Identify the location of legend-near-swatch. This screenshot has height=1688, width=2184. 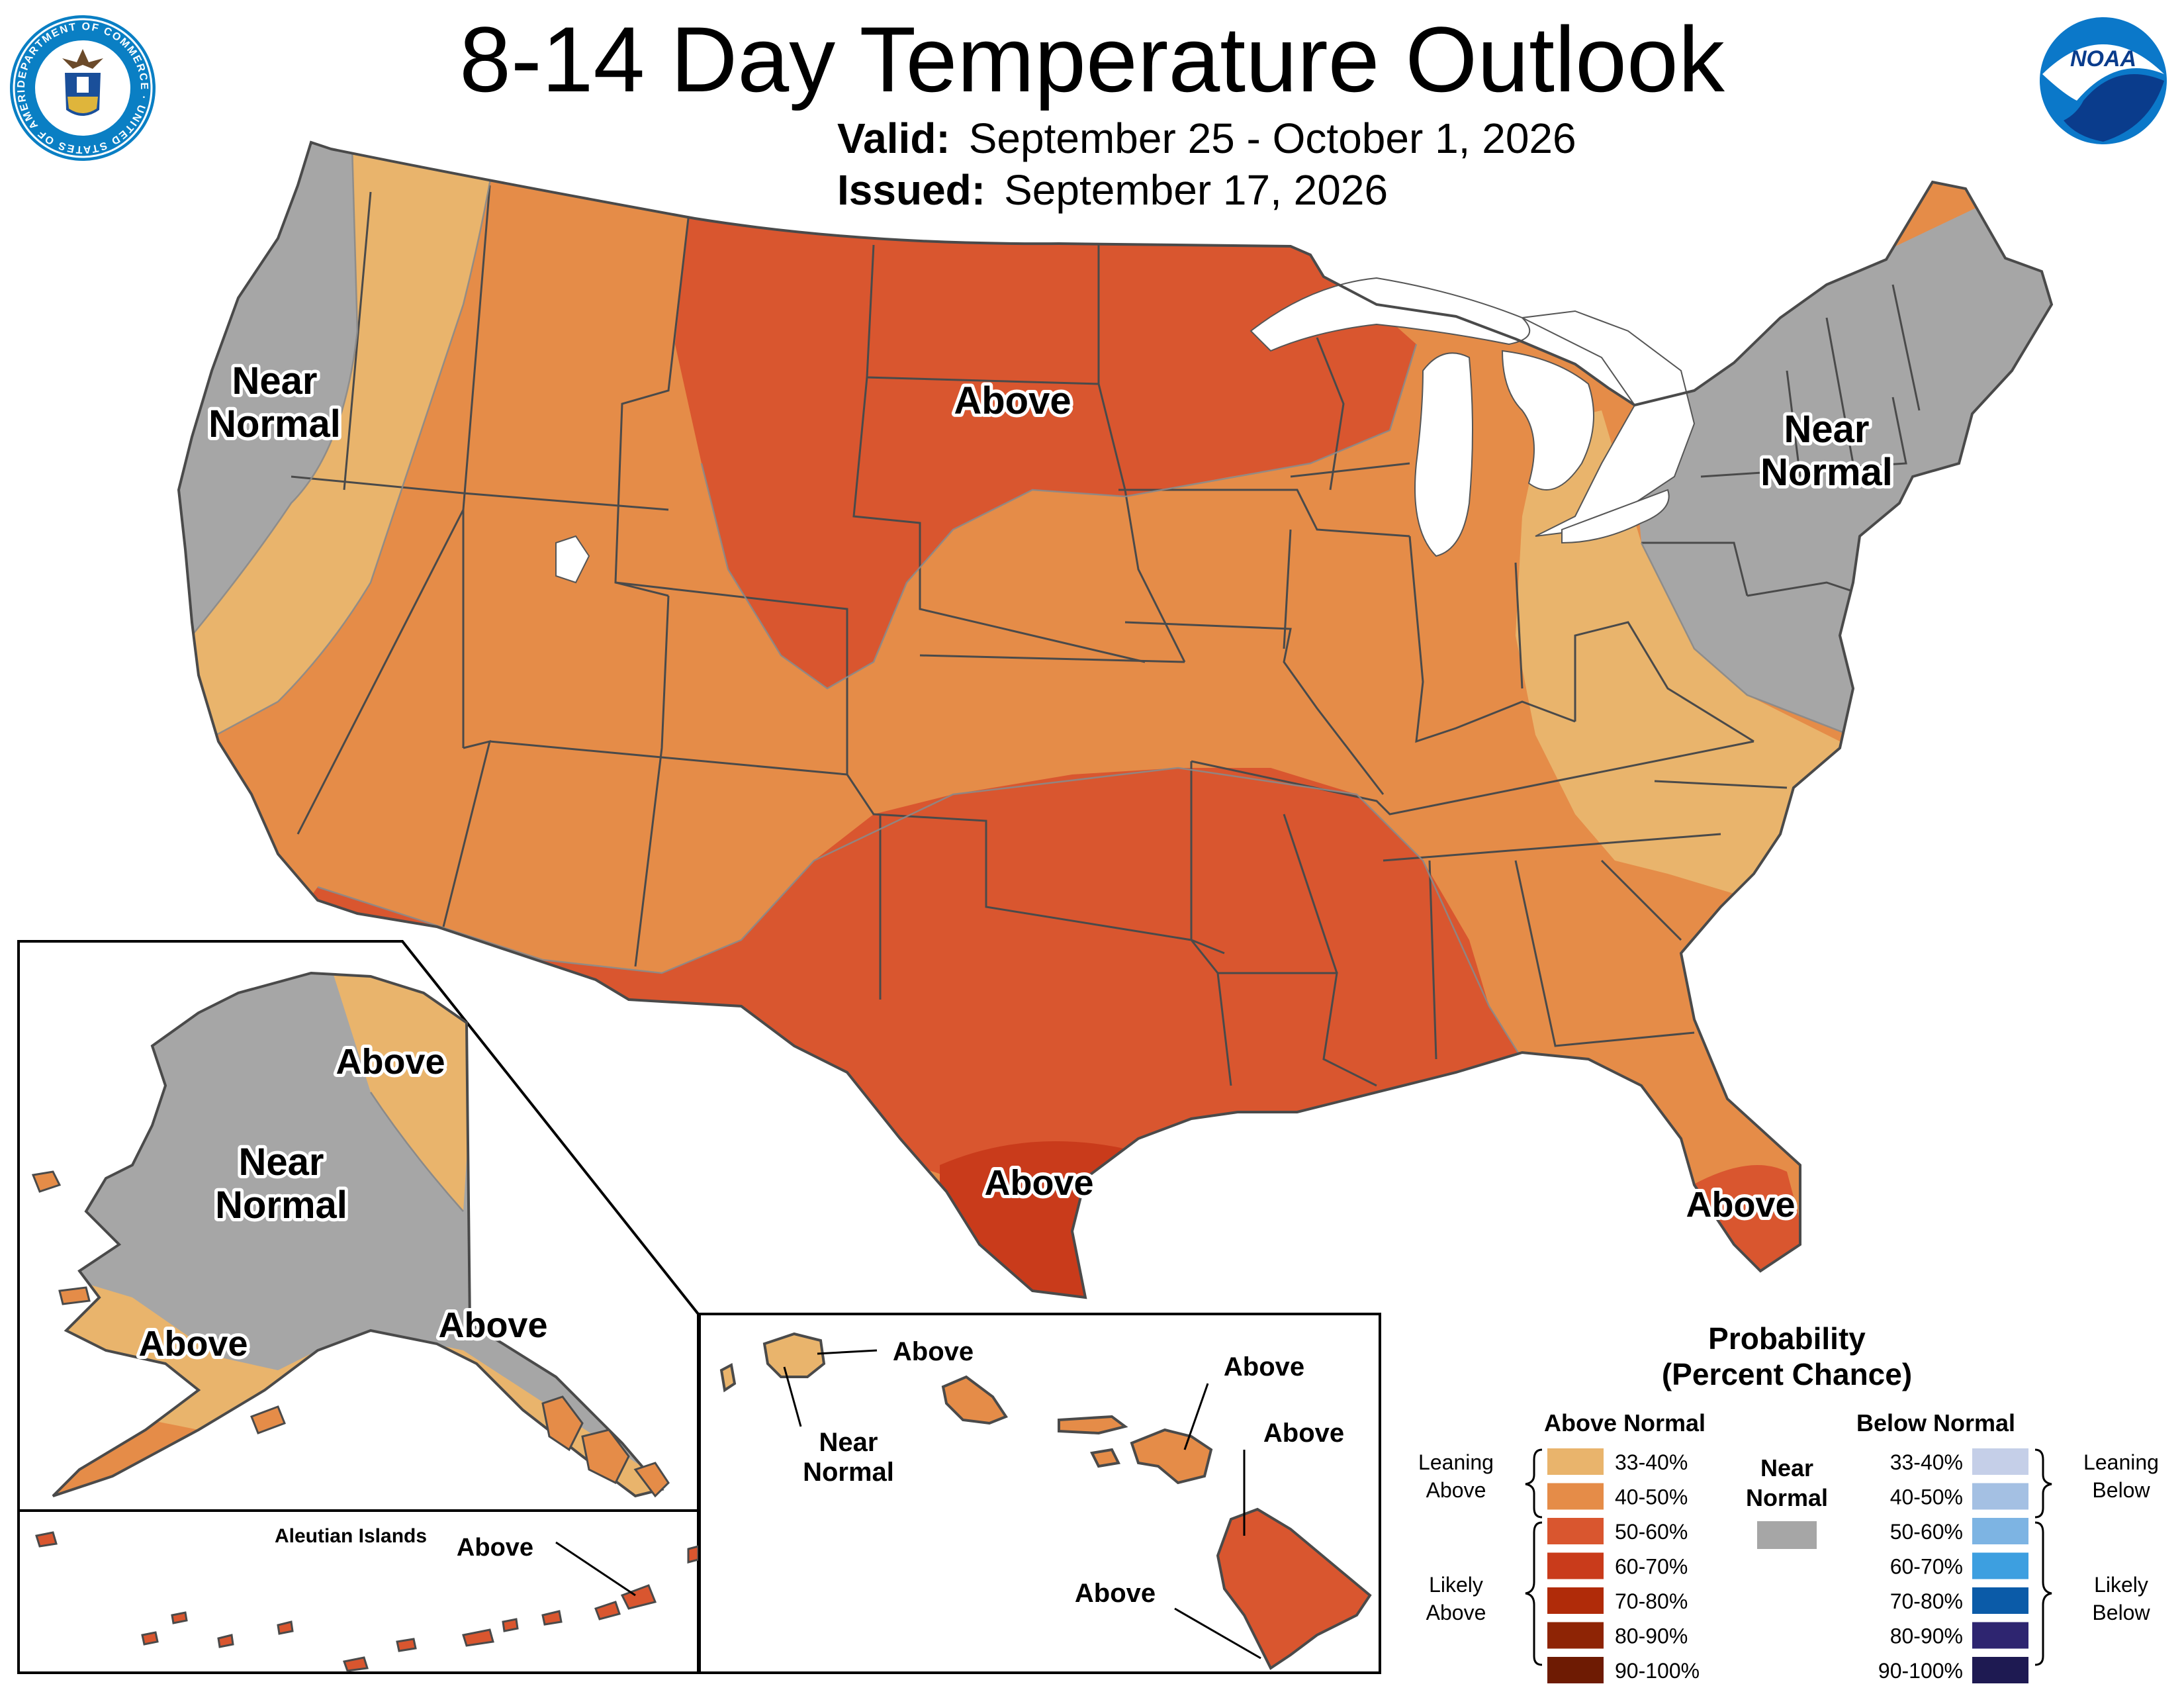
(1787, 1535).